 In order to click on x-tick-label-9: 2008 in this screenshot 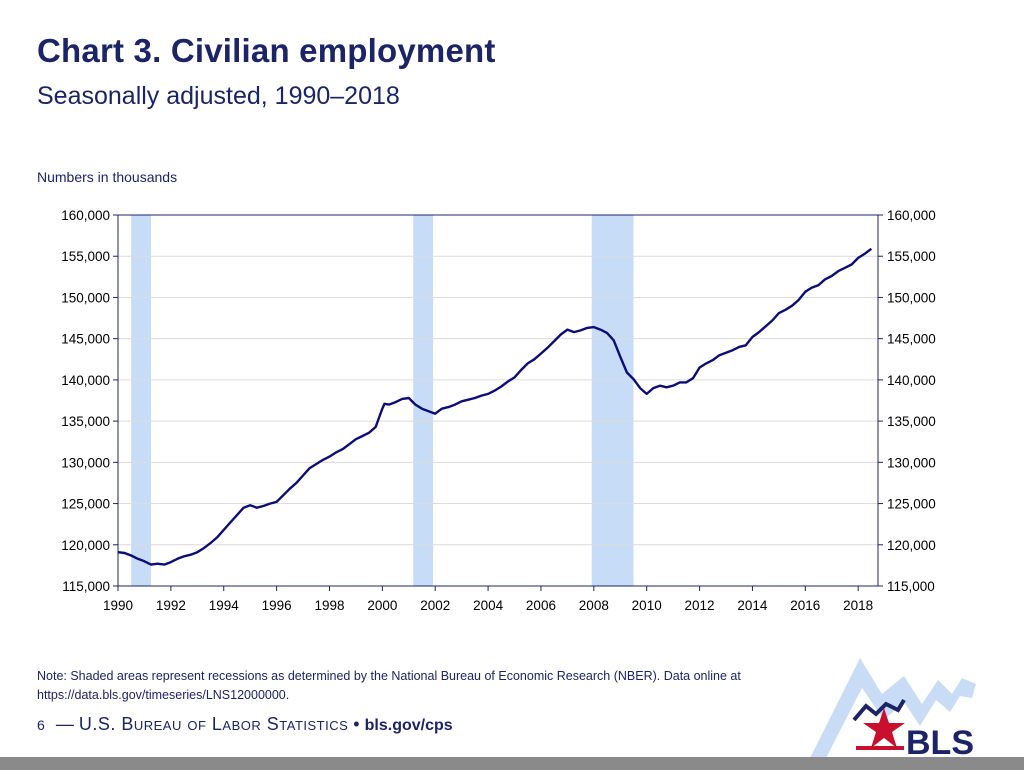, I will do `click(594, 605)`.